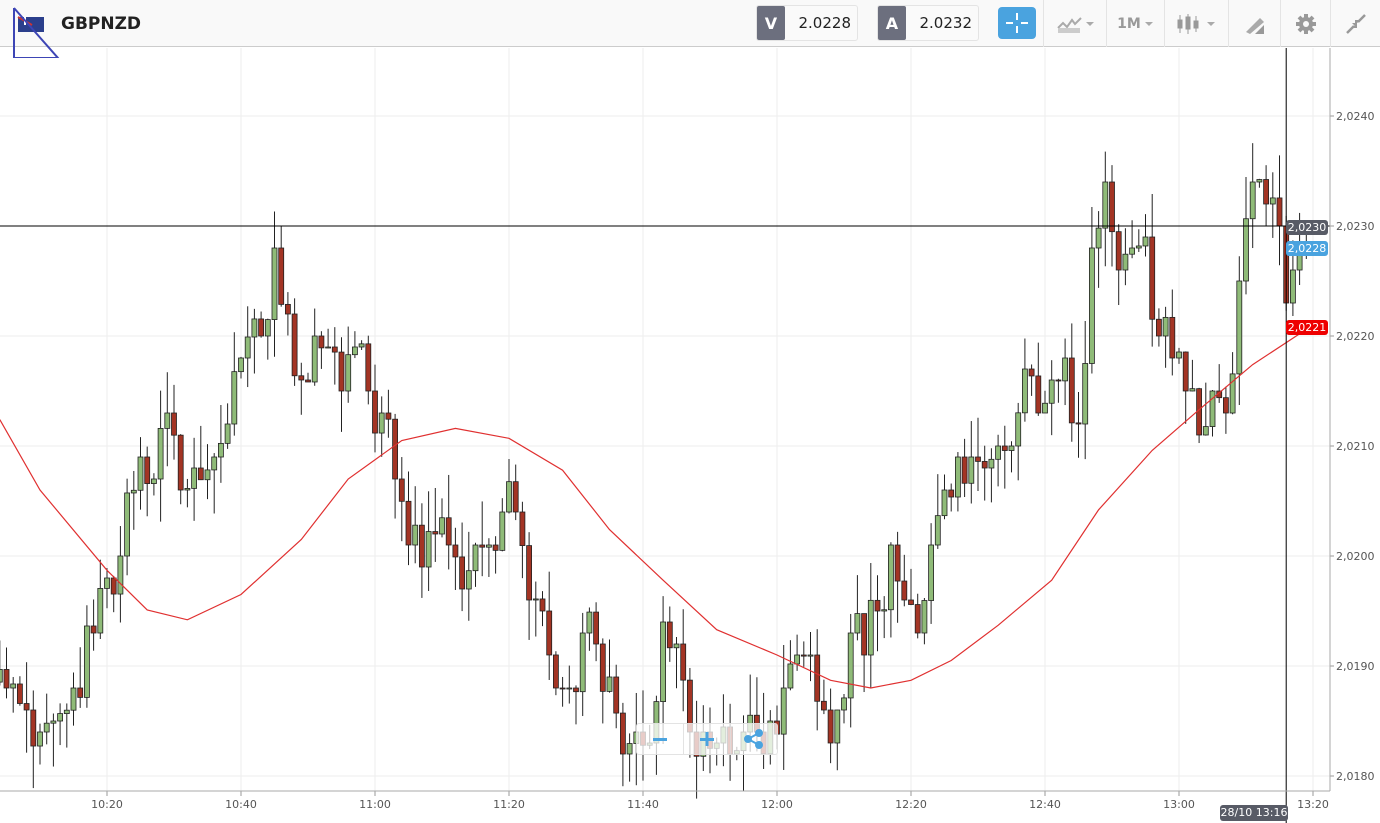 The width and height of the screenshot is (1380, 823). I want to click on gb-nz-flag-icon, so click(36, 32).